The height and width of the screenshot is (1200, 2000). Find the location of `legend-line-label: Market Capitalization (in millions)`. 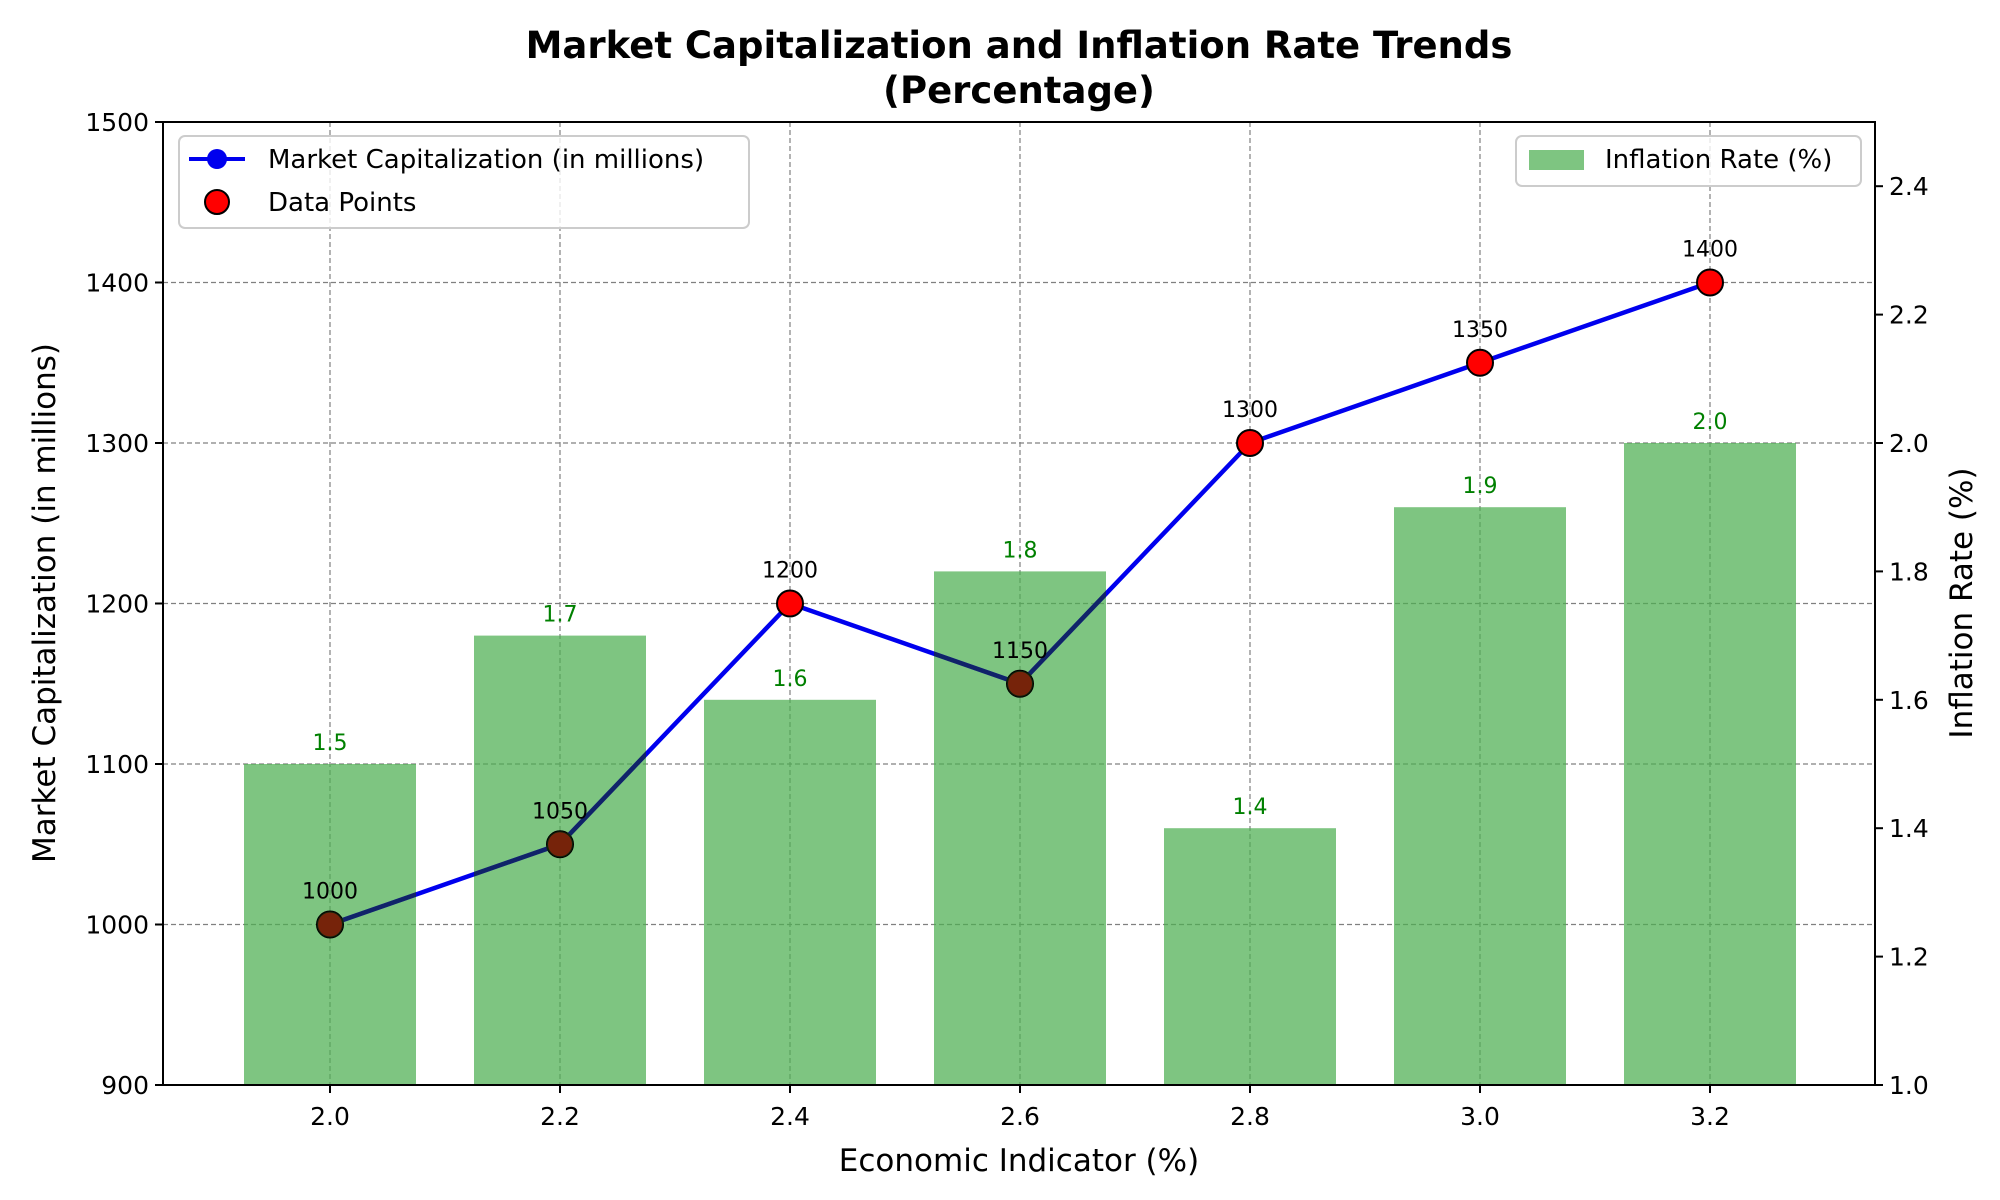

legend-line-label: Market Capitalization (in millions) is located at coordinates (486, 160).